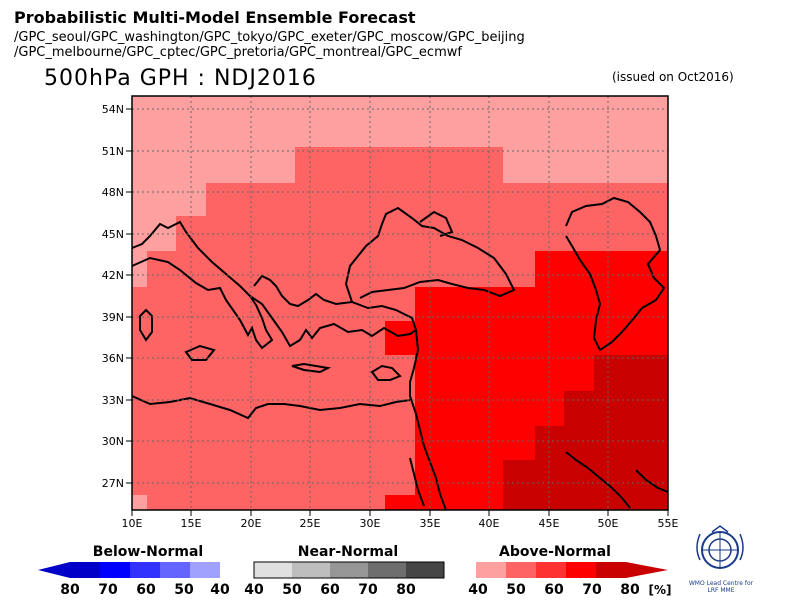 Image resolution: width=800 pixels, height=600 pixels. I want to click on coast-persian-gulf, so click(617, 480).